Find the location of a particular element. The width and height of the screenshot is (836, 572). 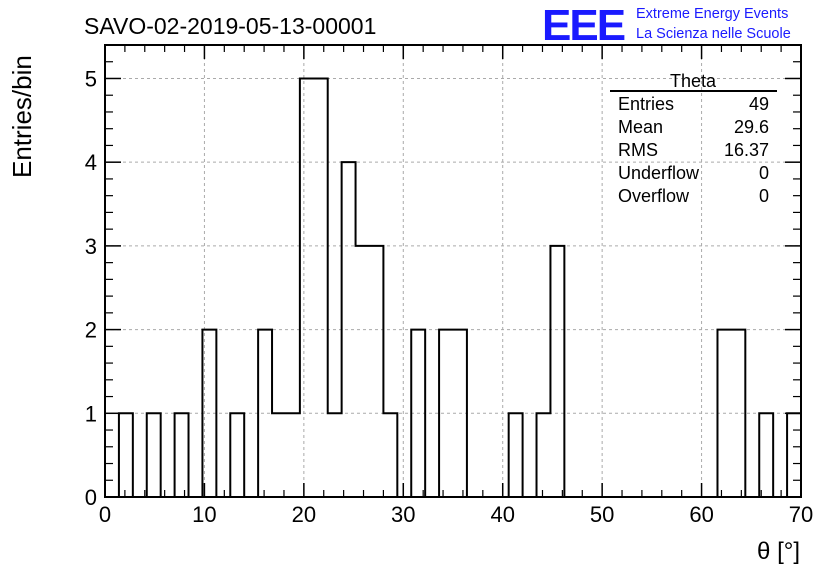

x-tick-label: 10 is located at coordinates (204, 514).